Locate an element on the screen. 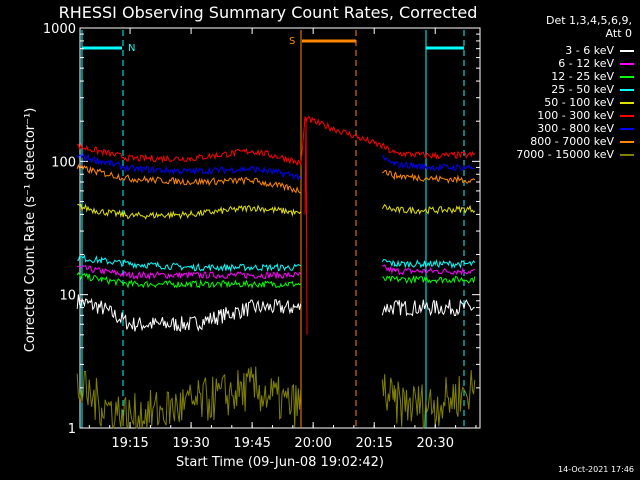 The image size is (640, 480). legend-entry: 25 - 50 keV is located at coordinates (592, 89).